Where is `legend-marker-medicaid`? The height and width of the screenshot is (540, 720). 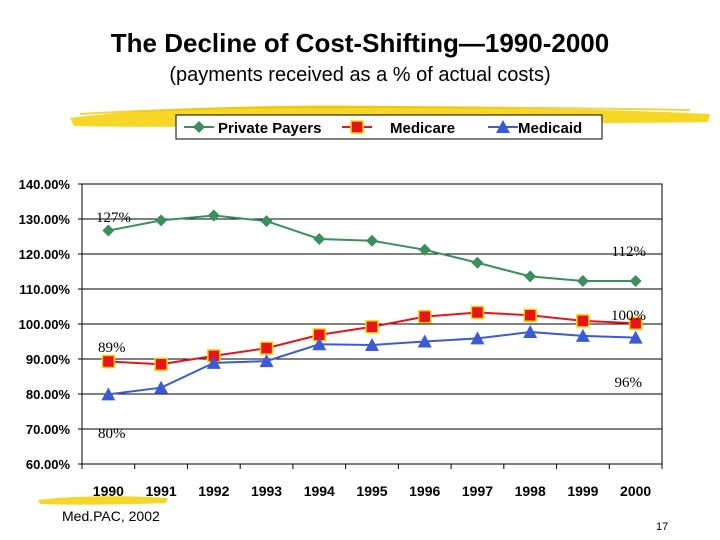 legend-marker-medicaid is located at coordinates (503, 126).